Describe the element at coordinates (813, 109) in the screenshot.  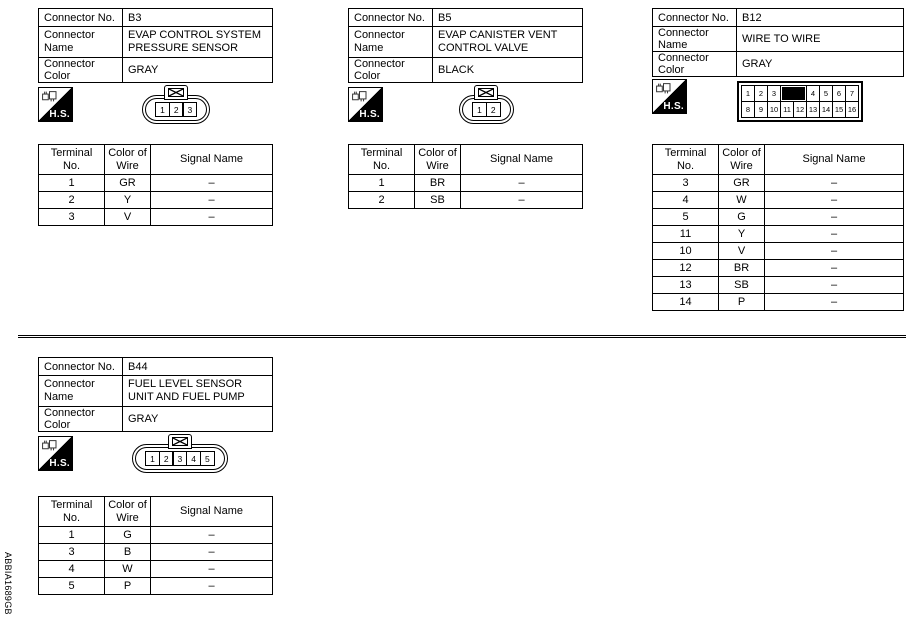
I see `pin-cavity: 13` at that location.